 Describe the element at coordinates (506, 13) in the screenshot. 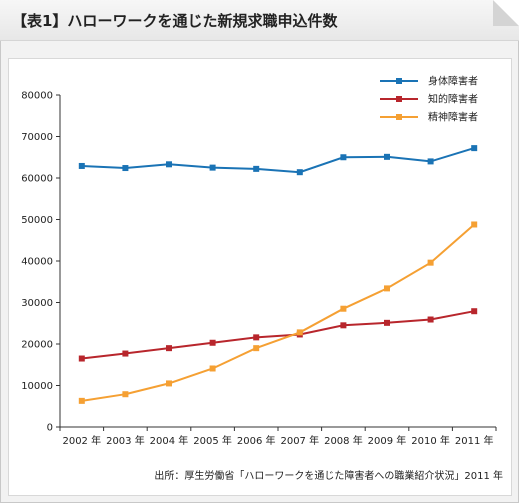

I see `page-curl-corner` at that location.